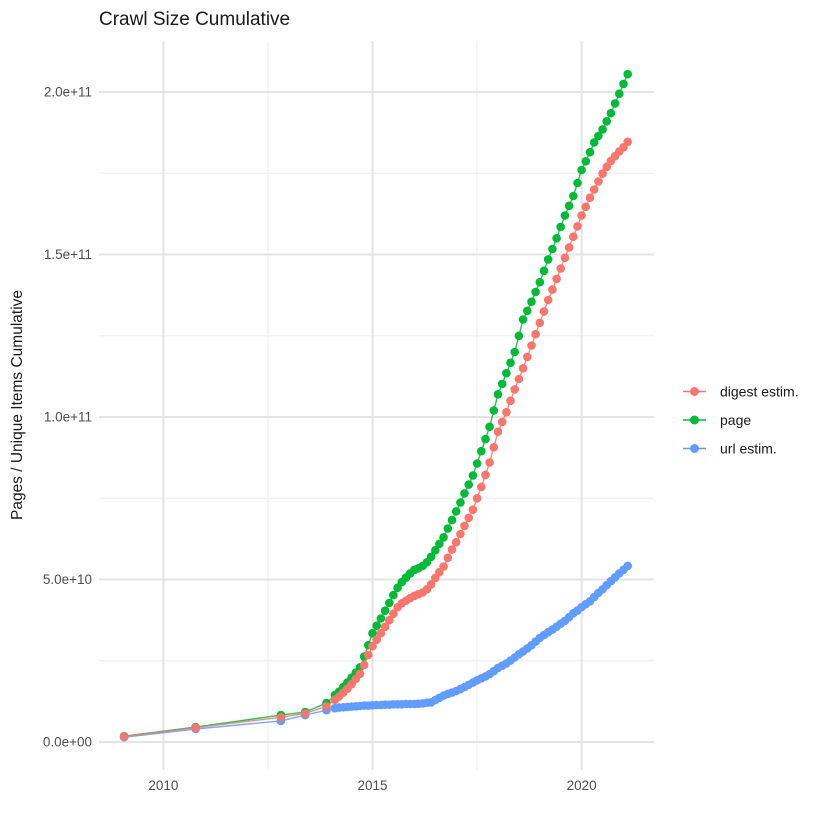 The height and width of the screenshot is (832, 826). Describe the element at coordinates (163, 785) in the screenshot. I see `x-tick-label: 2010` at that location.